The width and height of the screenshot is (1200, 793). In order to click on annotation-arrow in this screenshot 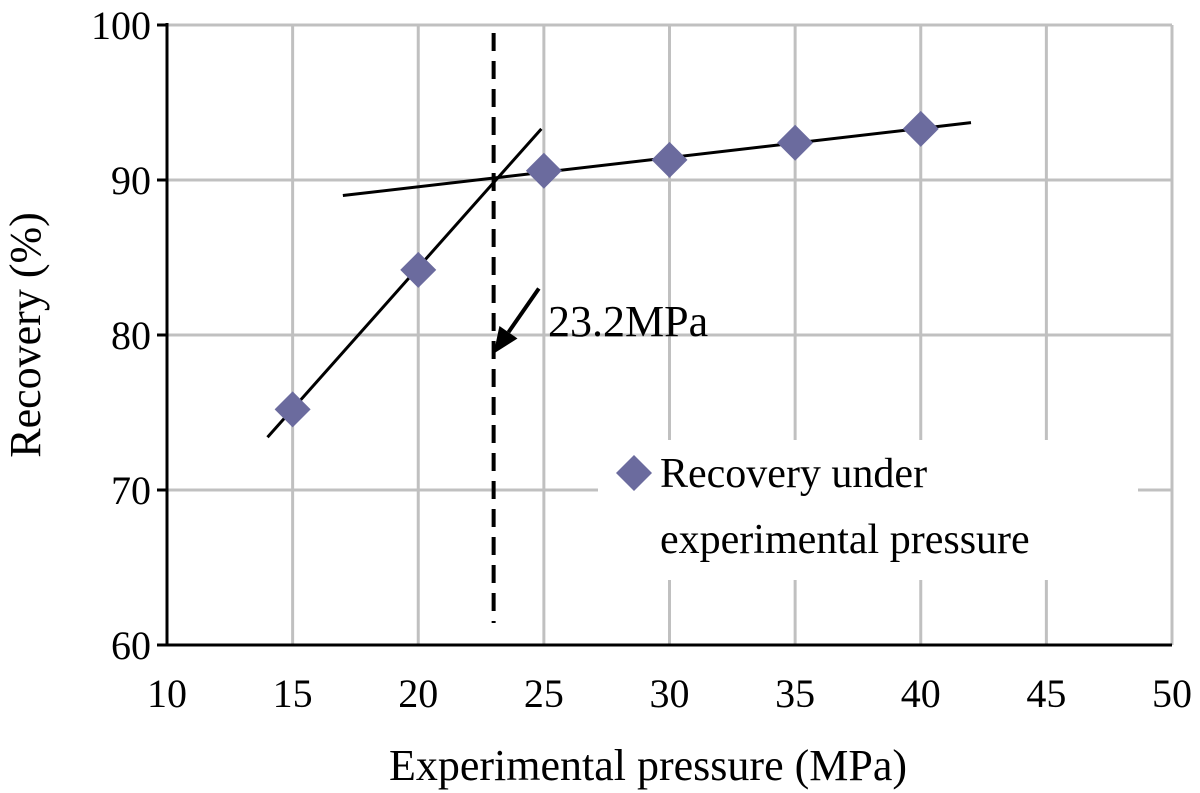, I will do `click(523, 310)`.